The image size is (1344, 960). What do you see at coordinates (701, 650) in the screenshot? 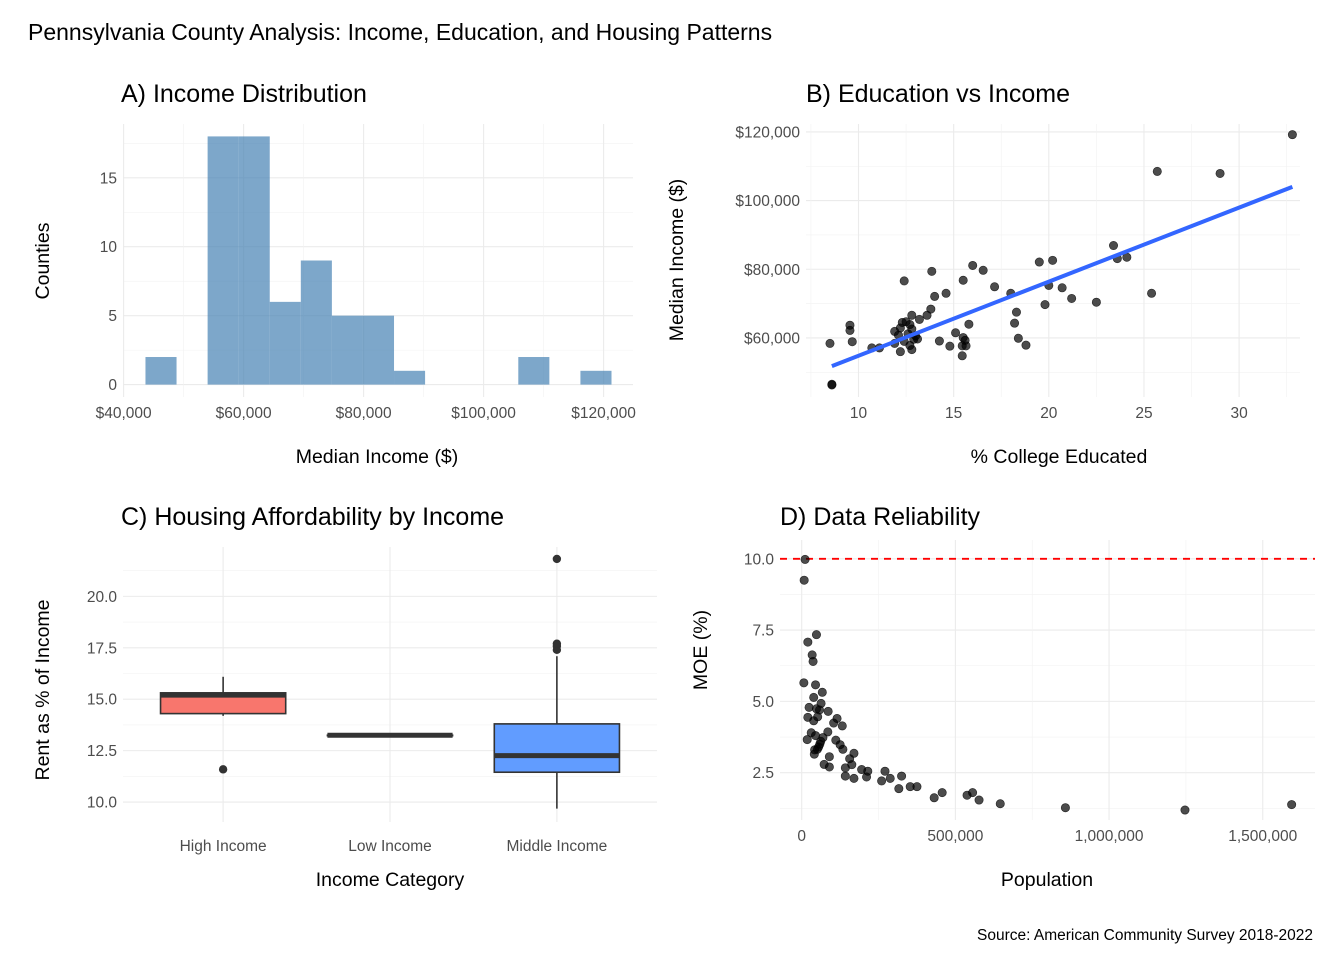
I see `y-axis-title-d: MOE (%)` at bounding box center [701, 650].